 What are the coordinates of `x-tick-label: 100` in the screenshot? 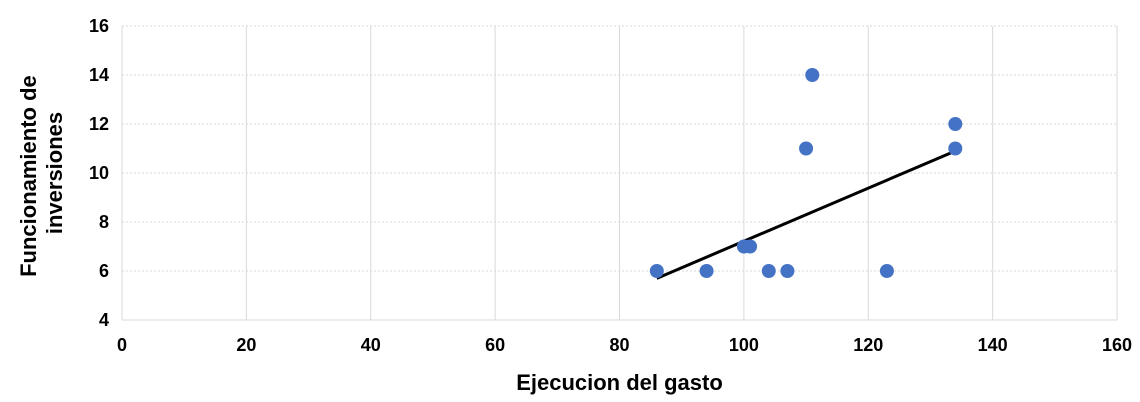 It's located at (744, 345).